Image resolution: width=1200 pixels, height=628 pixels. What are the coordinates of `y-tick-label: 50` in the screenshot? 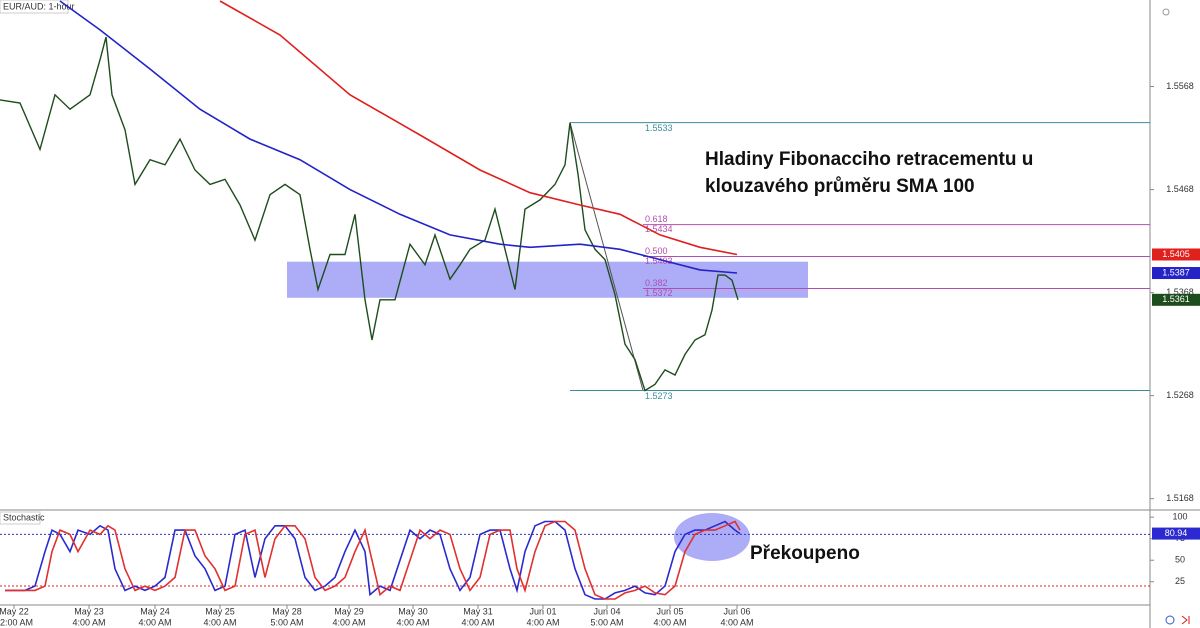 It's located at (1180, 560).